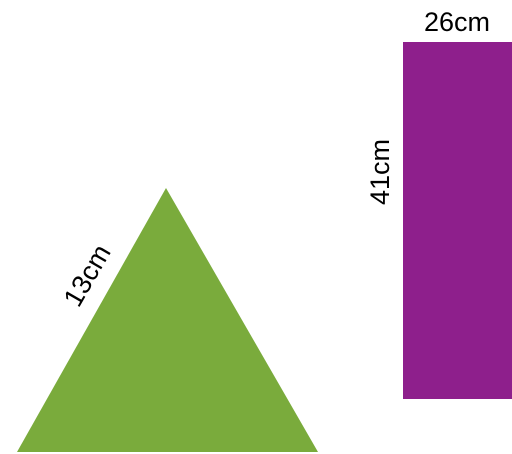 The image size is (512, 454). Describe the element at coordinates (380, 172) in the screenshot. I see `rectangle-height-label: 41cm` at that location.